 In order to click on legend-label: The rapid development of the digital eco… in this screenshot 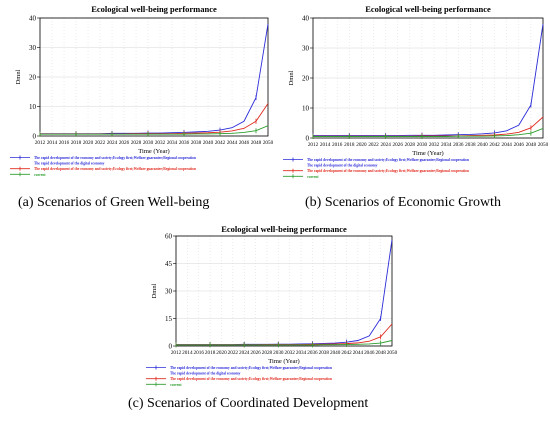, I will do `click(342, 166)`.